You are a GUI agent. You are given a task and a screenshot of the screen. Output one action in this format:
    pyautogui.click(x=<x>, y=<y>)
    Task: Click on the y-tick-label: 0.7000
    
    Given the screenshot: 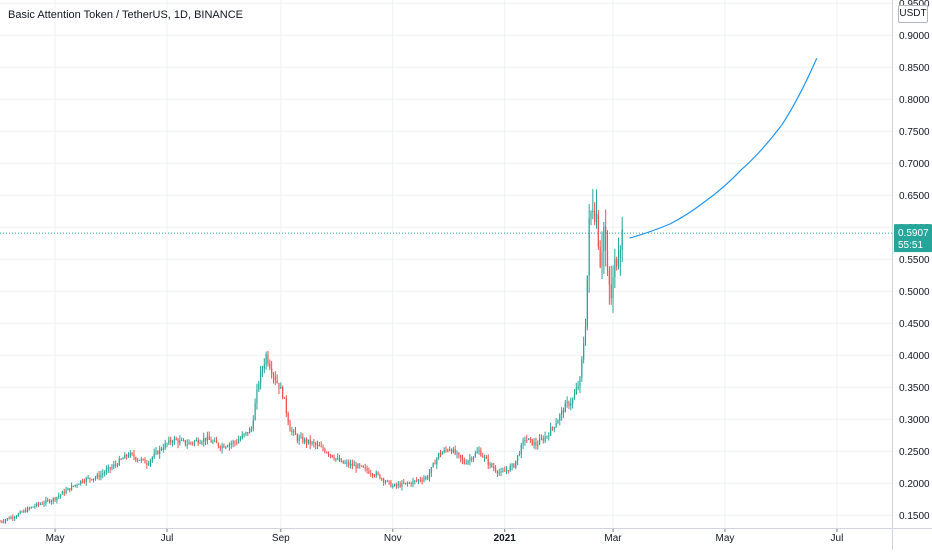 What is the action you would take?
    pyautogui.click(x=914, y=164)
    